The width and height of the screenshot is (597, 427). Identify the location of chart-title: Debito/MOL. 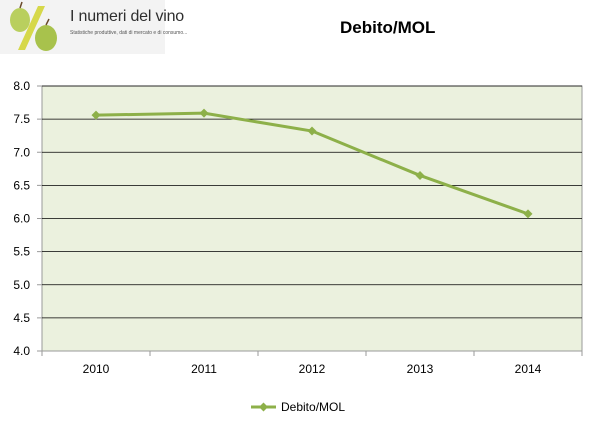
(388, 27).